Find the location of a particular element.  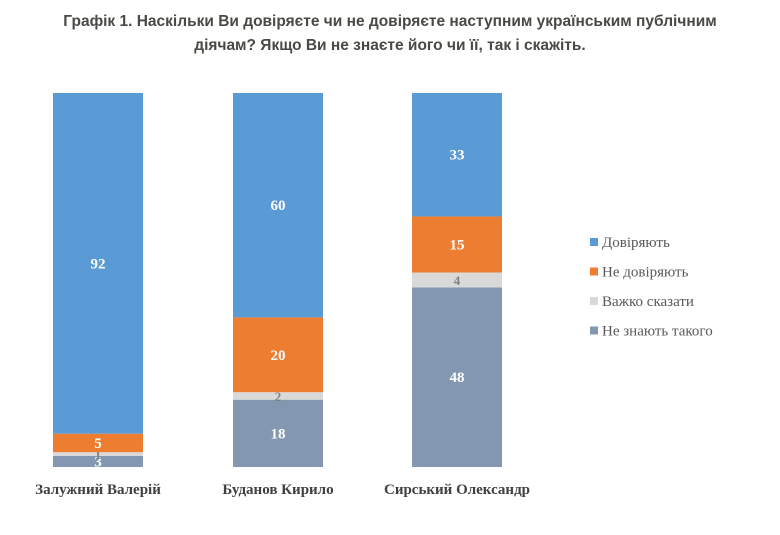

data-label: 92 is located at coordinates (98, 264).